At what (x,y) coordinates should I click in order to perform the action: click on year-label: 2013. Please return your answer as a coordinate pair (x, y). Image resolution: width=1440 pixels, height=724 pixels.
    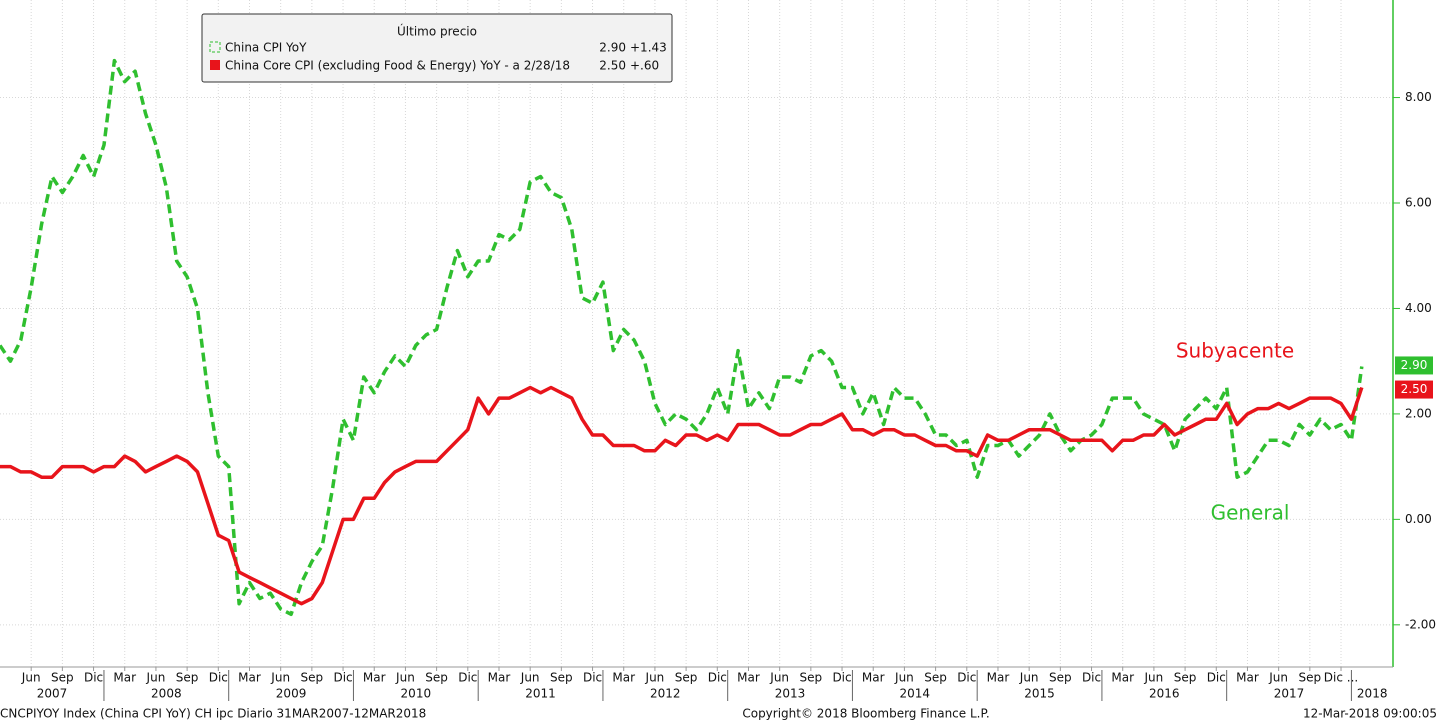
    Looking at the image, I should click on (790, 694).